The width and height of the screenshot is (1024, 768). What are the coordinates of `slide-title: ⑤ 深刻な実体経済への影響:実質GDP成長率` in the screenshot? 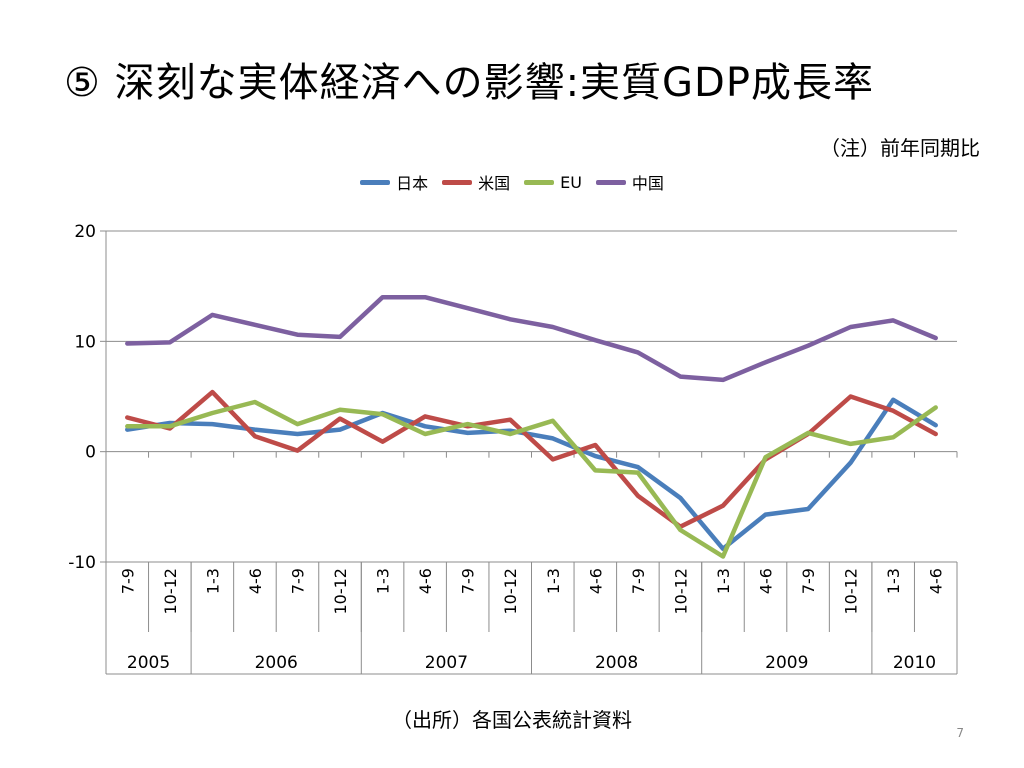 It's located at (469, 83).